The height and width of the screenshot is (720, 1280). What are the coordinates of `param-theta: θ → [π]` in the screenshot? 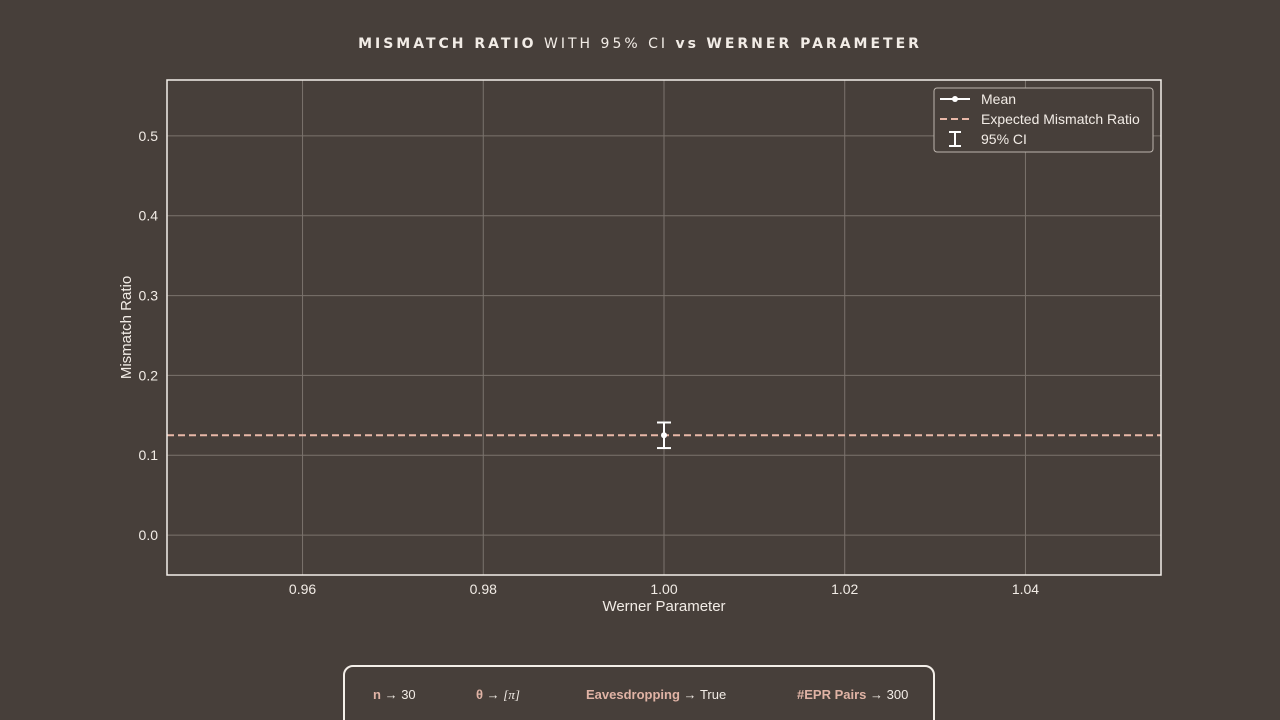 It's located at (498, 695).